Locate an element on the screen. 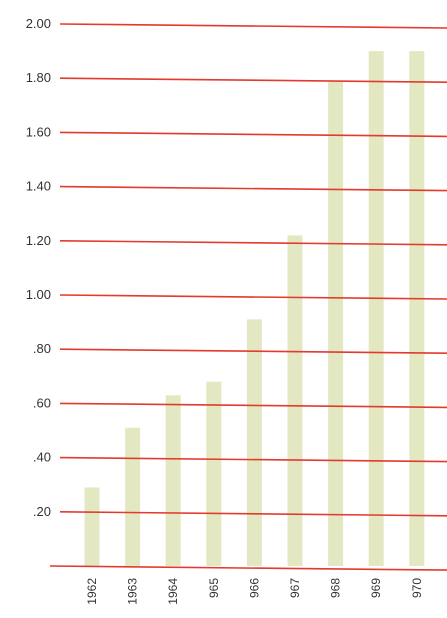 The width and height of the screenshot is (447, 618). x-tick-labels: 1962 1963 1964 965 966 967 968 969 970 is located at coordinates (254, 591).